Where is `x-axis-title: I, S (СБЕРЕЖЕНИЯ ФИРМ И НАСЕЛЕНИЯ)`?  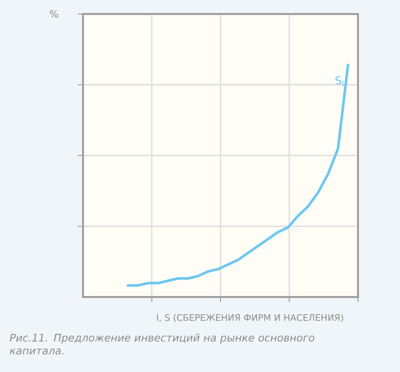
x-axis-title: I, S (СБЕРЕЖЕНИЯ ФИРМ И НАСЕЛЕНИЯ) is located at coordinates (250, 318).